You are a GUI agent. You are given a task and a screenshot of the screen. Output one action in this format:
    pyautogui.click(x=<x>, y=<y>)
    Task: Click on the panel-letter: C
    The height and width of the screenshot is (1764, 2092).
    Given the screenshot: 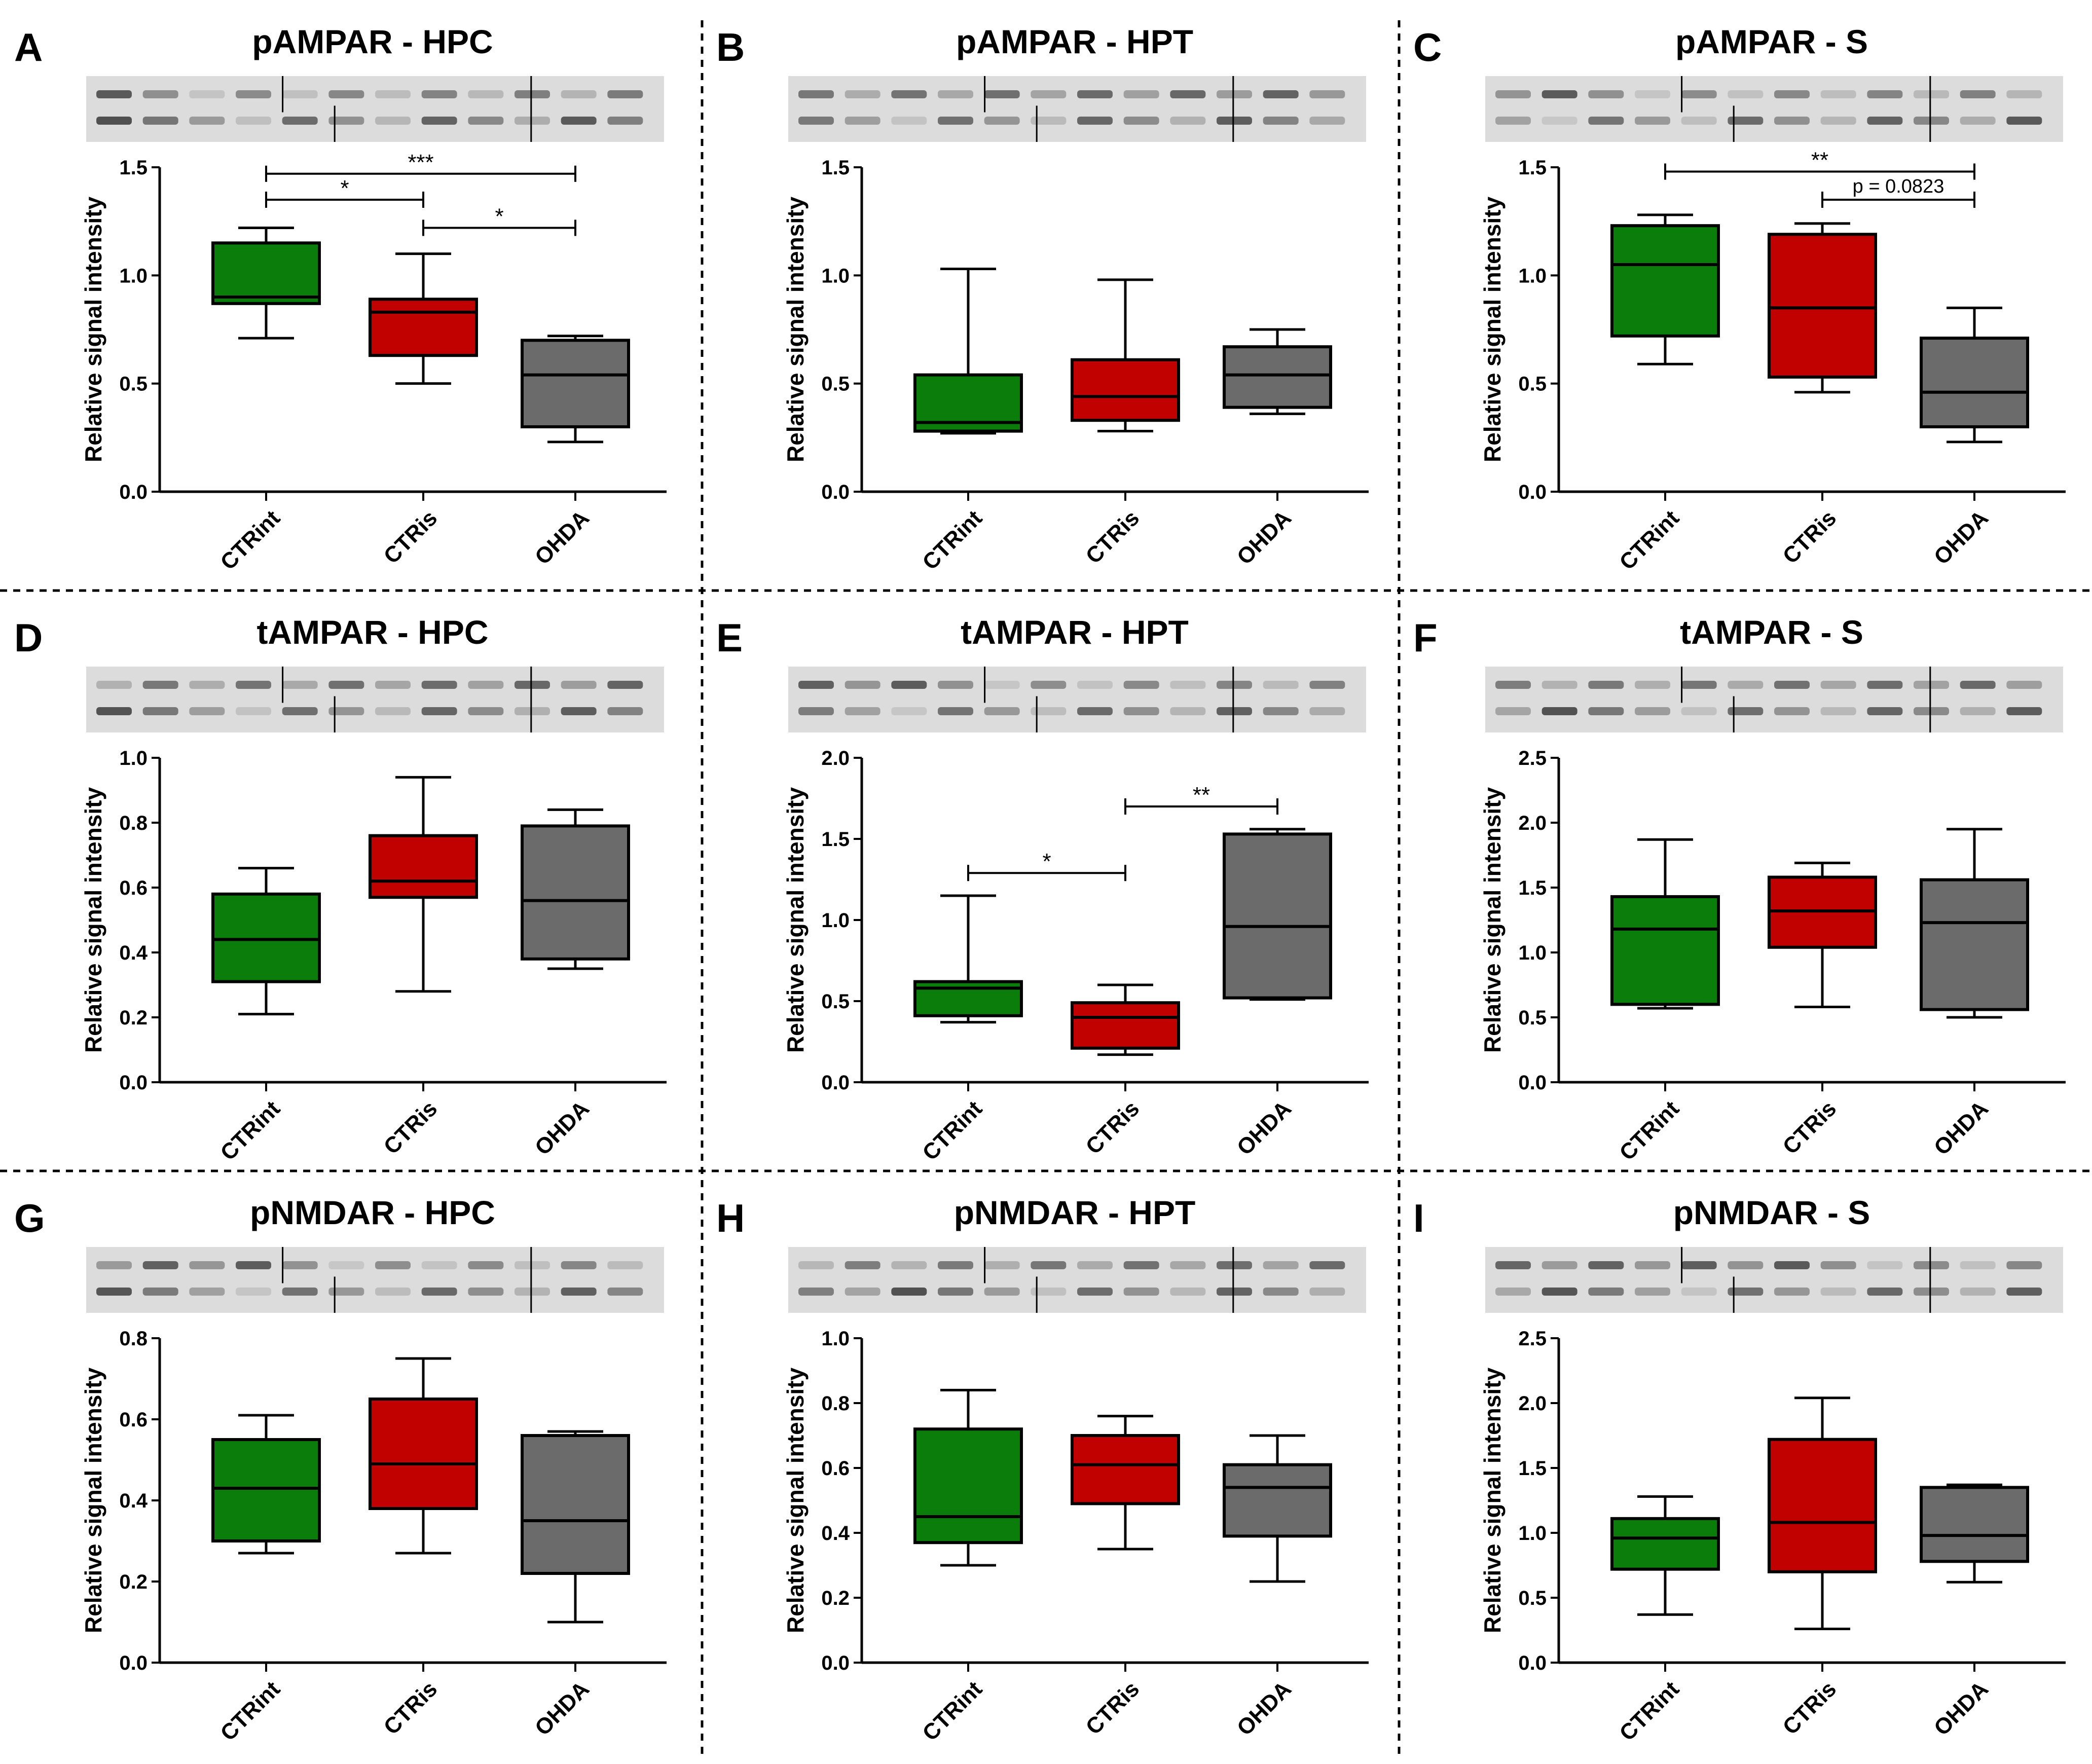 What is the action you would take?
    pyautogui.click(x=1427, y=47)
    